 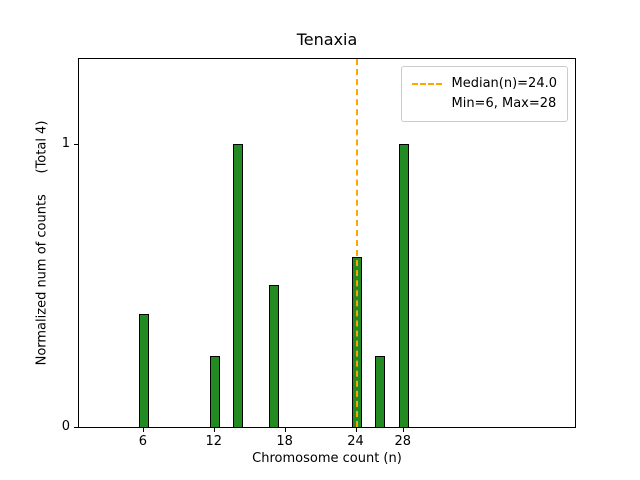 I want to click on y-tick-label-0: 0, so click(x=65, y=426).